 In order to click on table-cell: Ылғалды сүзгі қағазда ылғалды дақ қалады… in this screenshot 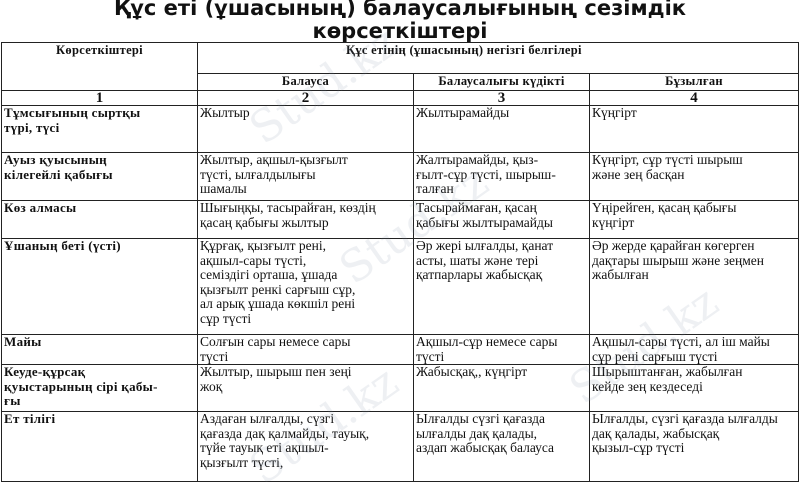, I will do `click(501, 446)`.